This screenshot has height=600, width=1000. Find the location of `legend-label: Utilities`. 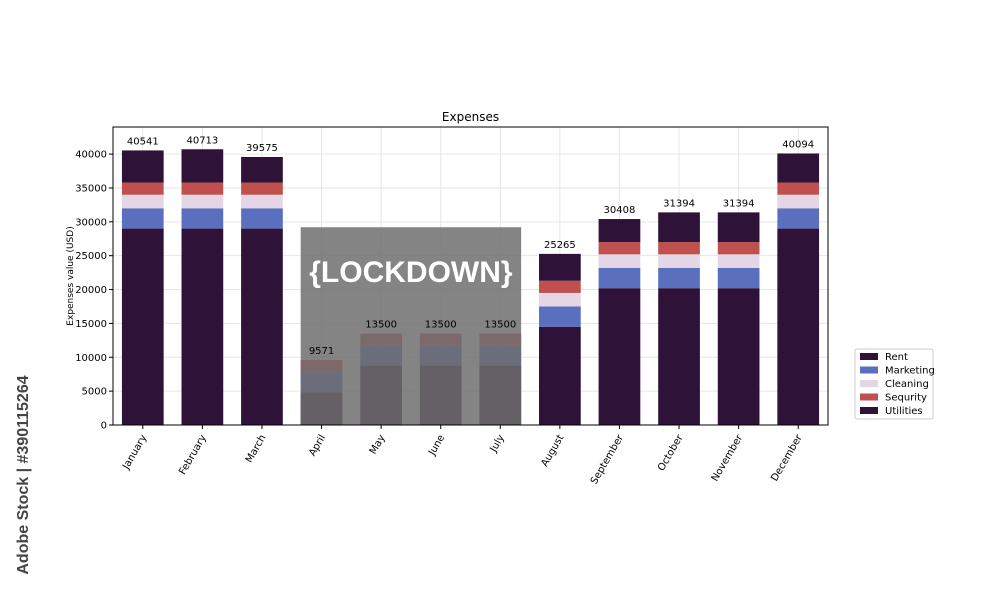

legend-label: Utilities is located at coordinates (904, 411).